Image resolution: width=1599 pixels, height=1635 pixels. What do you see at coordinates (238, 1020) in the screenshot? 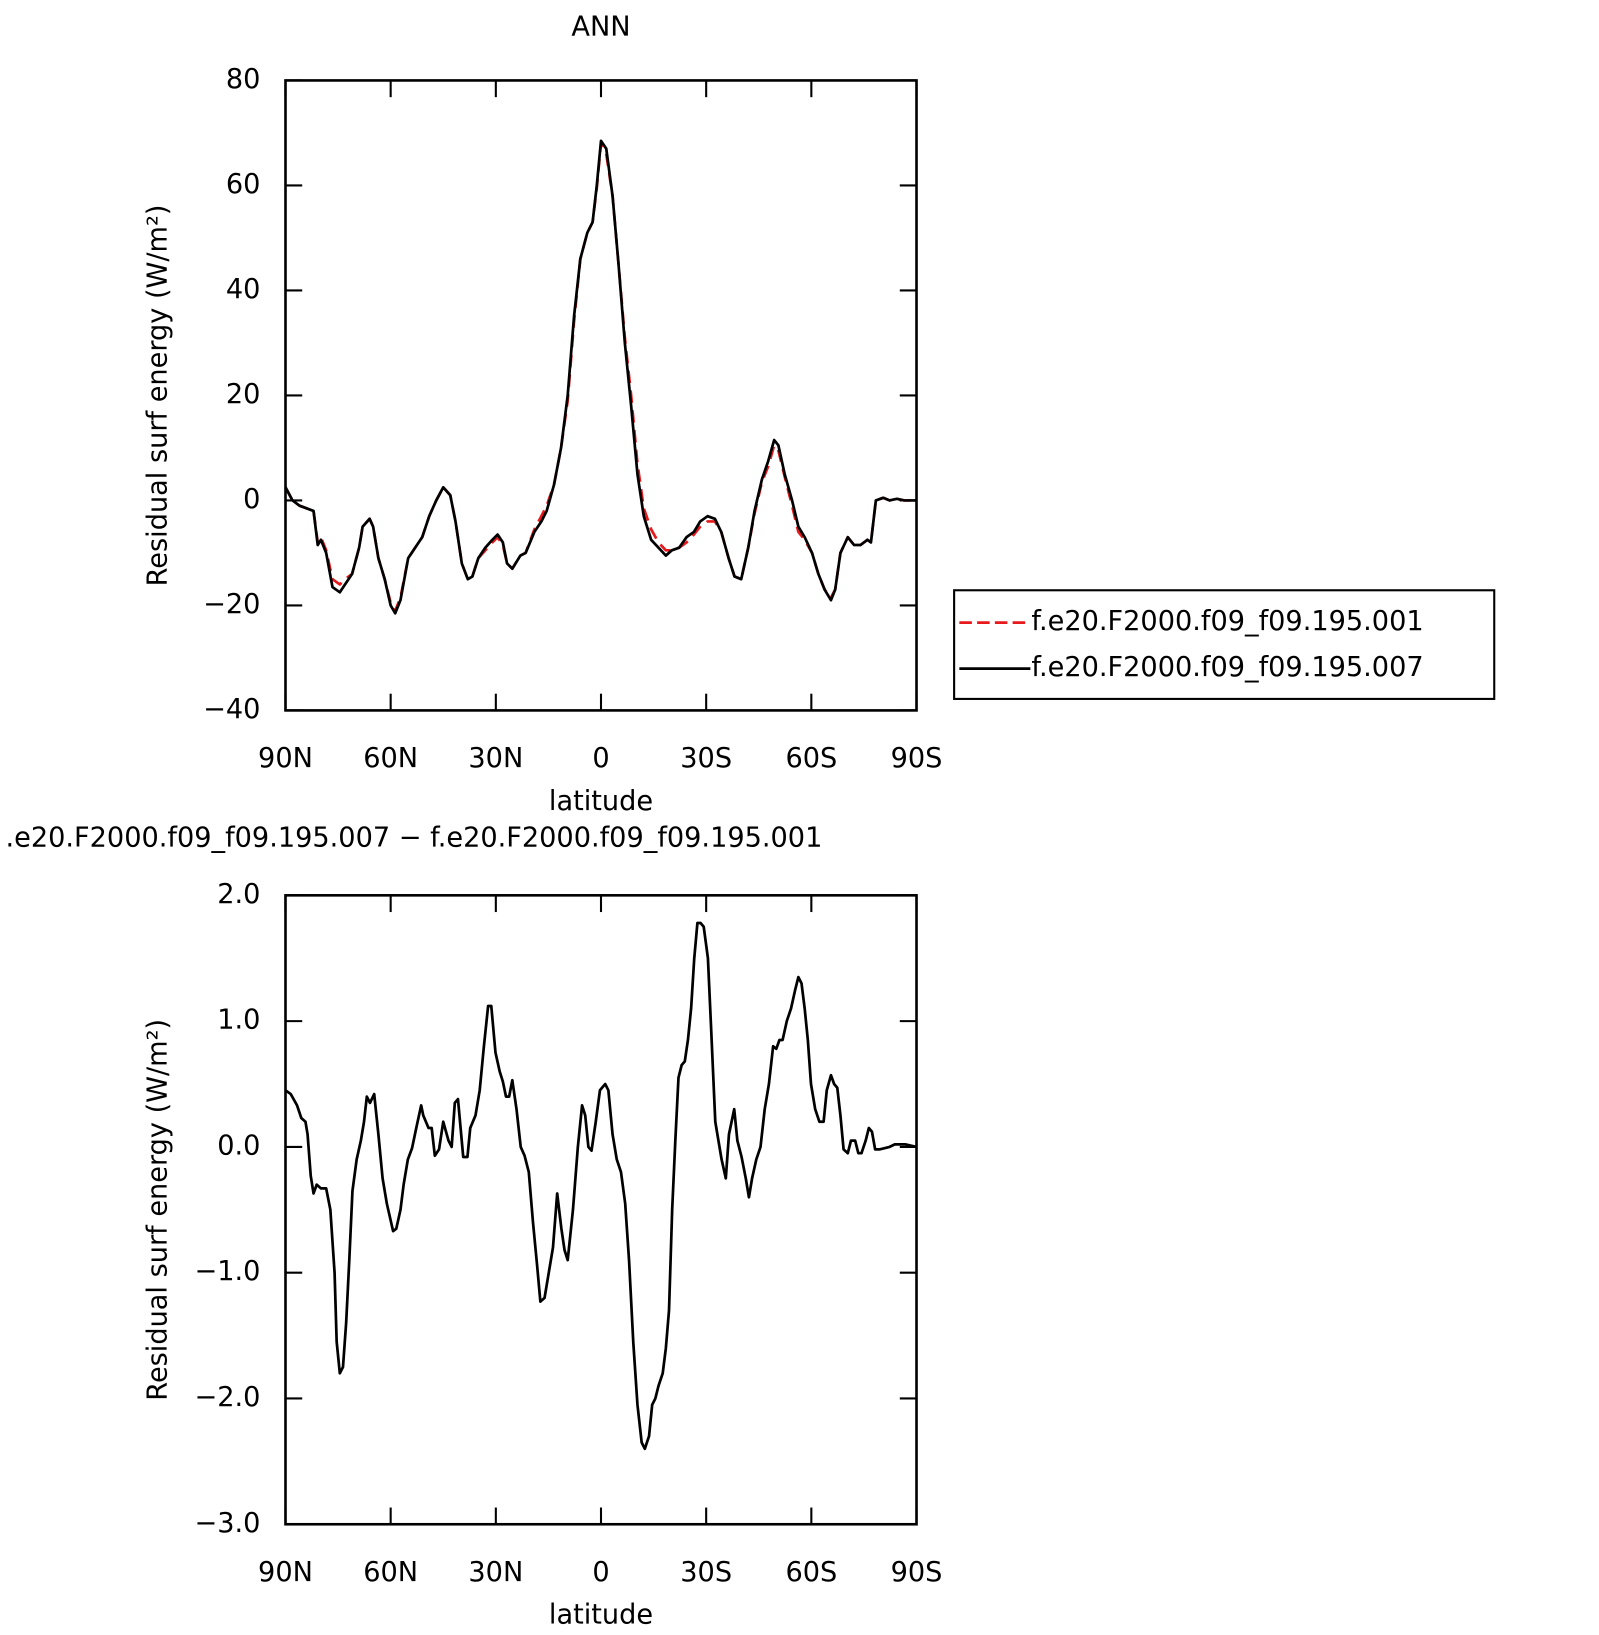
I see `y-tick-label: 1.0` at bounding box center [238, 1020].